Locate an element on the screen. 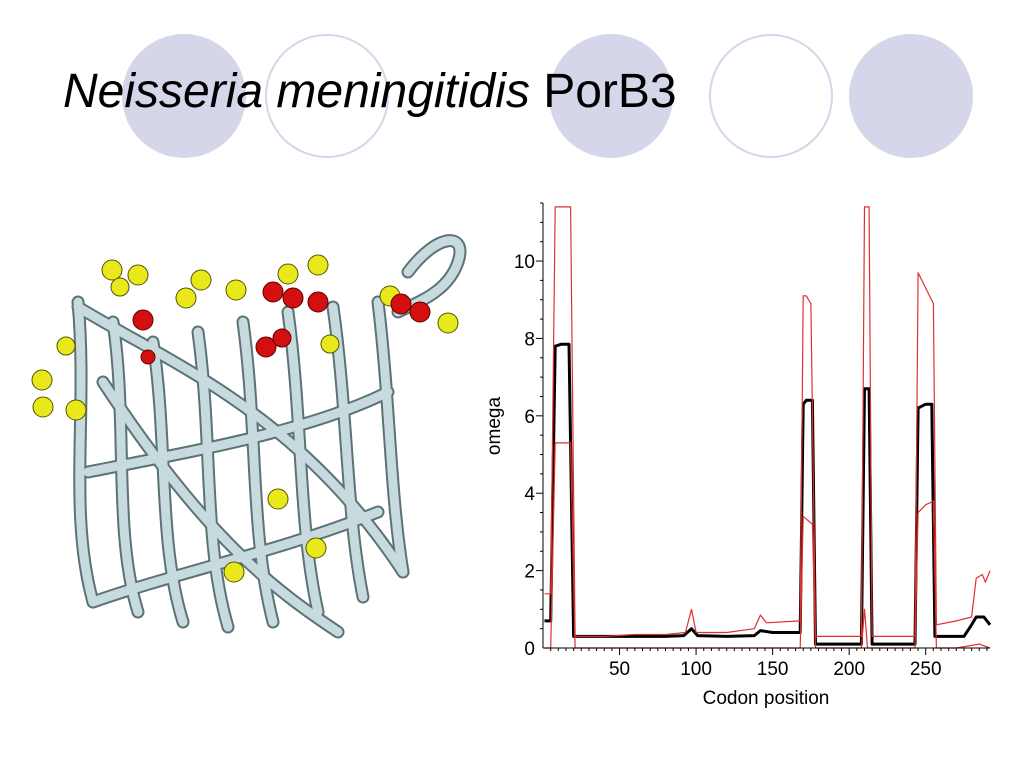 This screenshot has height=768, width=1024. y-tick-label: 6 is located at coordinates (529, 417).